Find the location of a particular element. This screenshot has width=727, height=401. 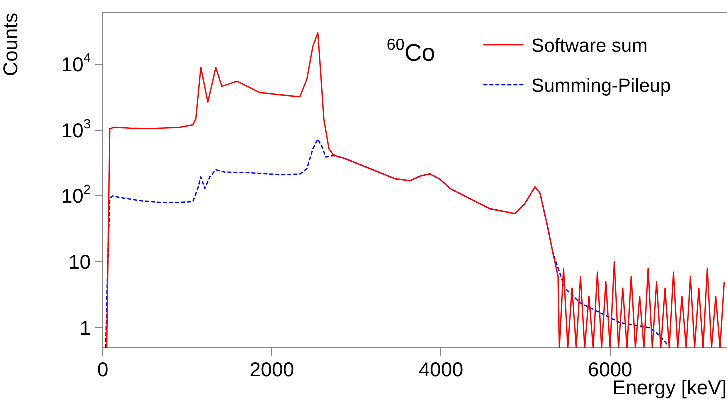

y-tick-label: 1 is located at coordinates (85, 329).